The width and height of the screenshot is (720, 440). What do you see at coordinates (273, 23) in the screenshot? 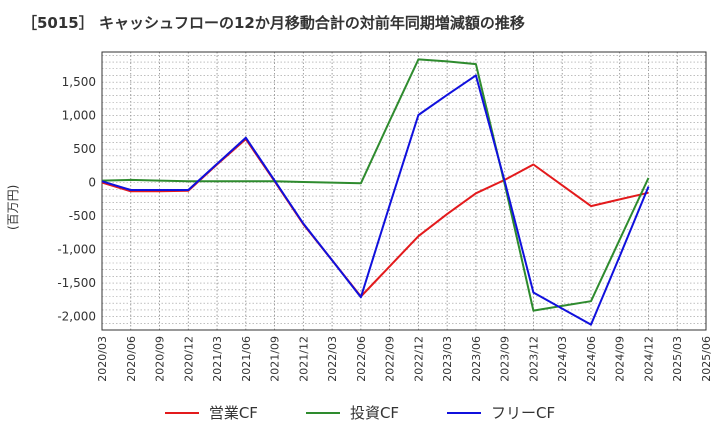
I see `chart-title: ［5015］ キャッシュフローの12か月移動合計の対前年同期増減額の推移` at bounding box center [273, 23].